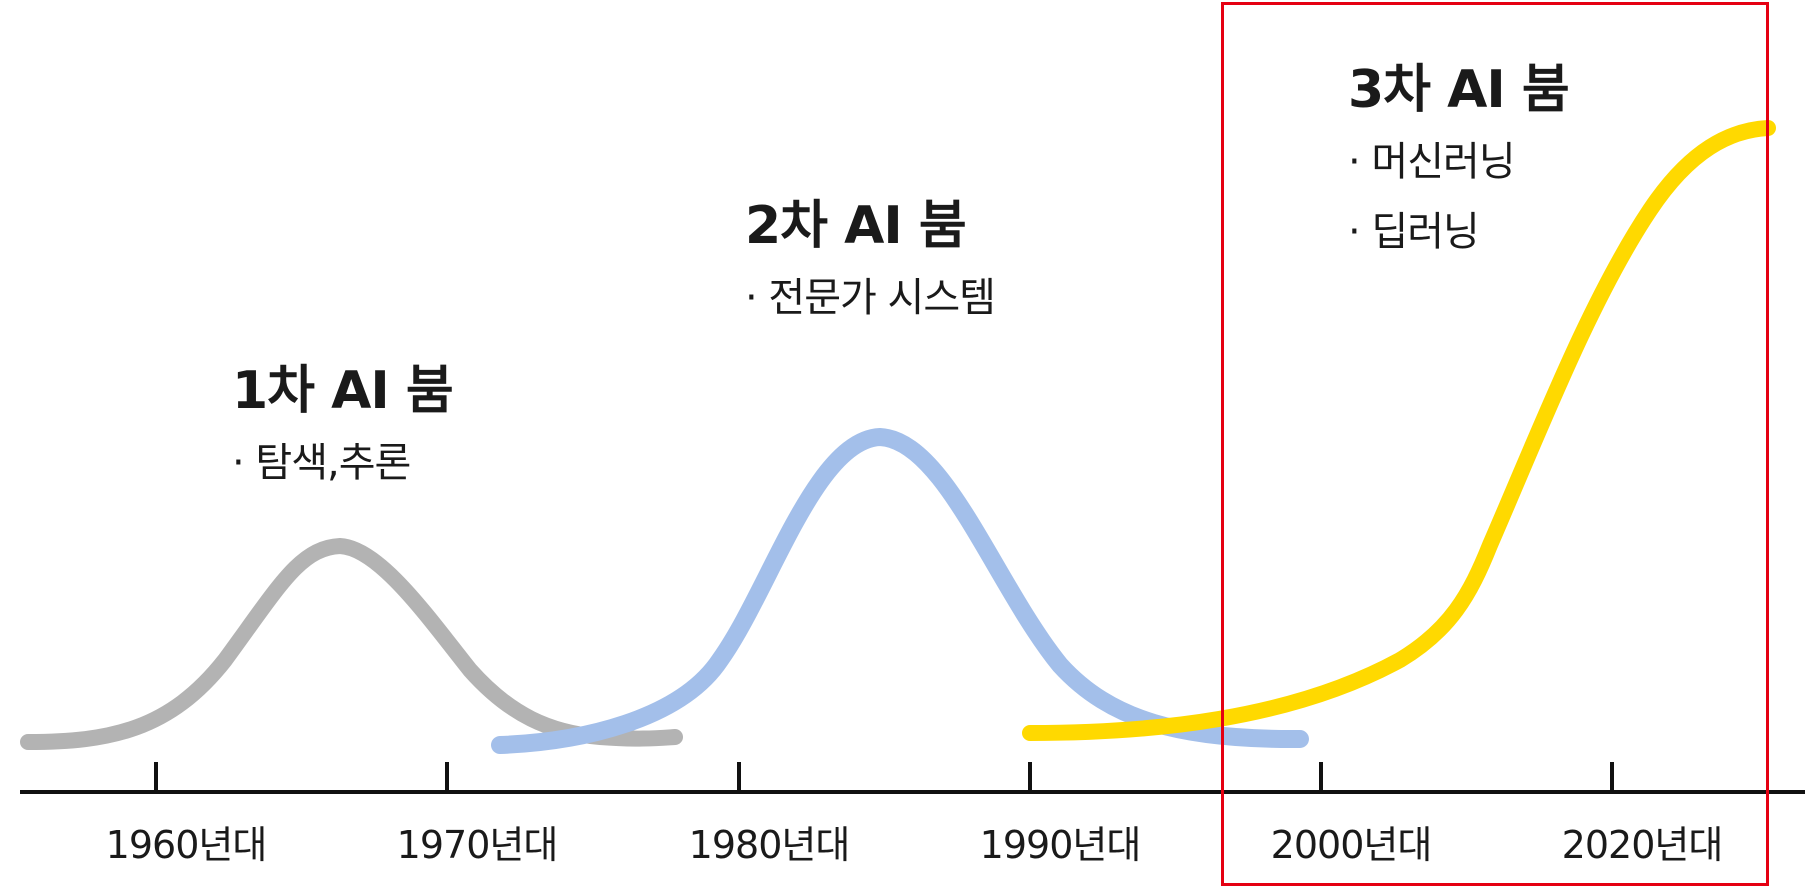 The image size is (1816, 892). I want to click on axis-tick-label-4: 2000년대, so click(1351, 845).